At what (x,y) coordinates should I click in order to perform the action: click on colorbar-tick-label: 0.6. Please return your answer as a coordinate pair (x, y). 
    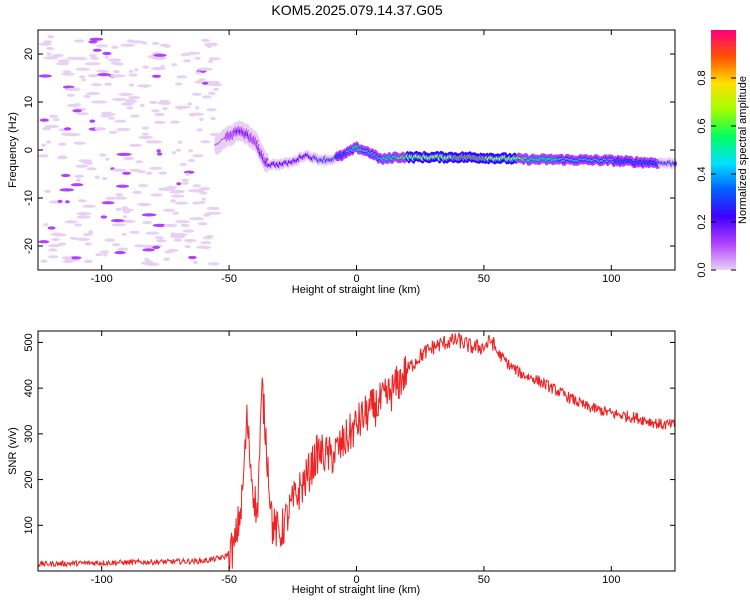
    Looking at the image, I should click on (702, 125).